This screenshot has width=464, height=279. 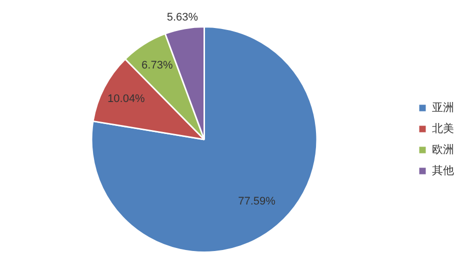 I want to click on legend-label: 亚洲, so click(x=443, y=107).